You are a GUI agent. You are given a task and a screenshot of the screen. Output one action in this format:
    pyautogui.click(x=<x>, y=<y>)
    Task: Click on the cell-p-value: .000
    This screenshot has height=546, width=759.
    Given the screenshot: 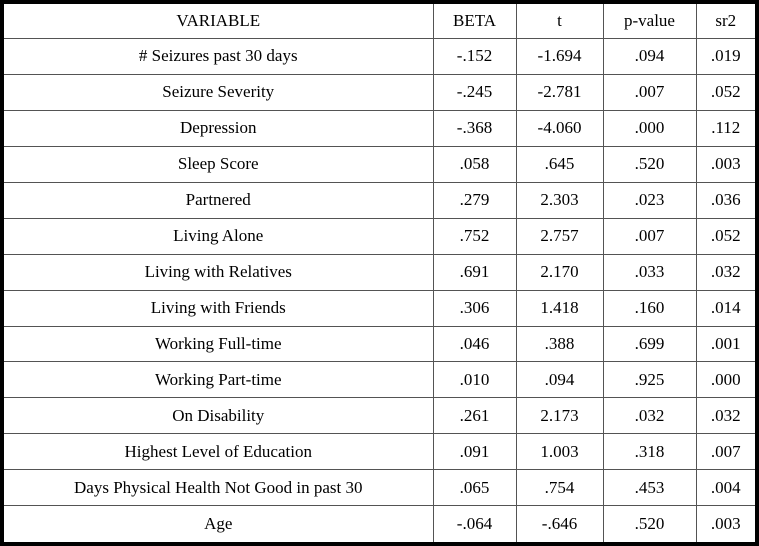 What is the action you would take?
    pyautogui.click(x=649, y=128)
    